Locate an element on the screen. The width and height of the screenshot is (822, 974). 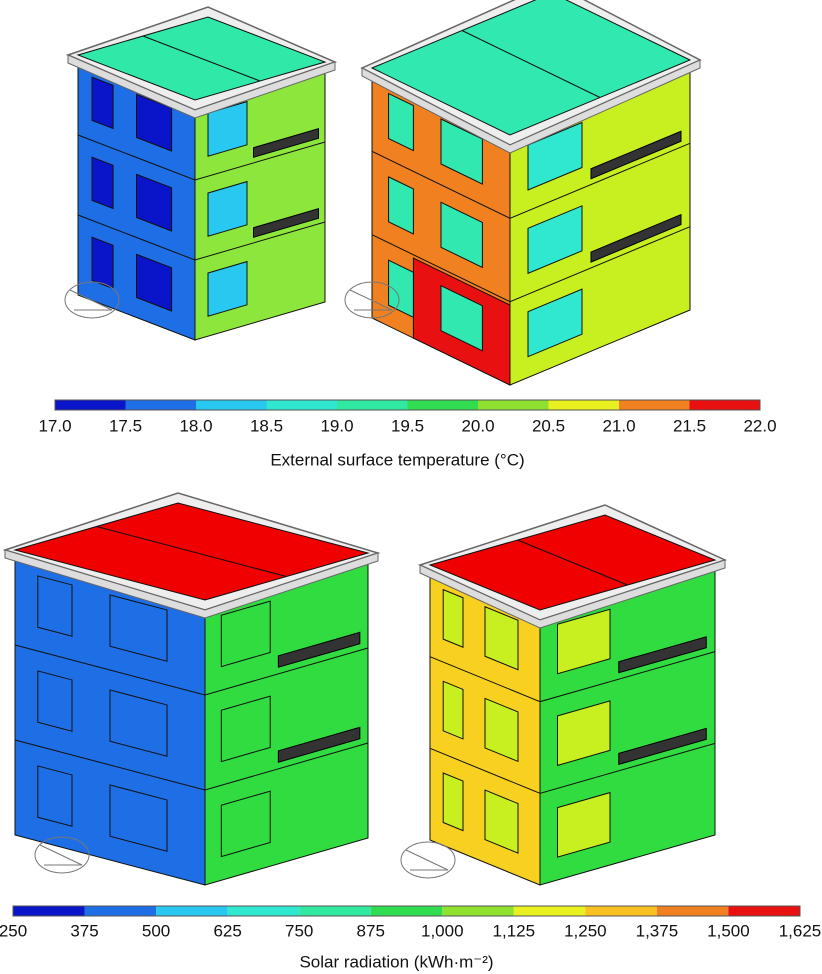
tick-label: 20.0 is located at coordinates (477, 425).